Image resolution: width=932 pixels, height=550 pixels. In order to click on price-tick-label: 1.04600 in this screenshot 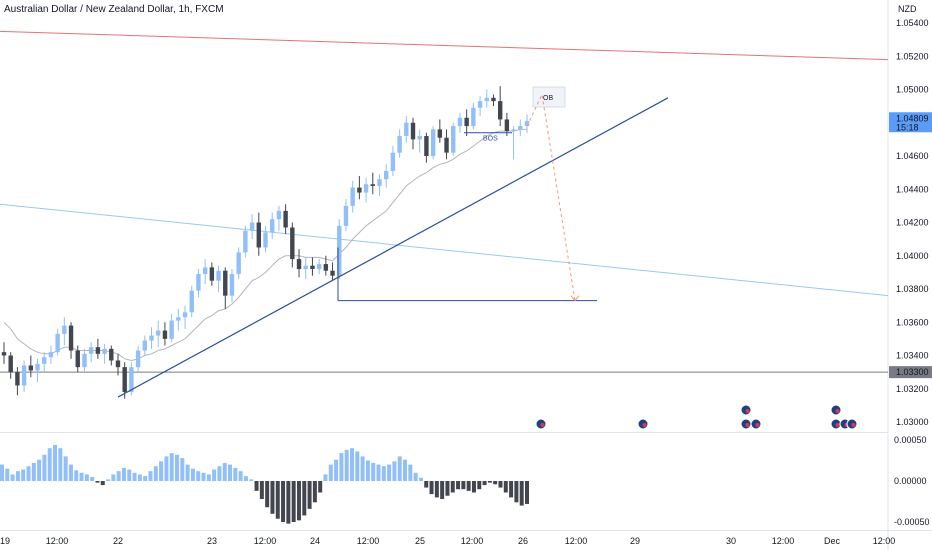, I will do `click(912, 156)`.